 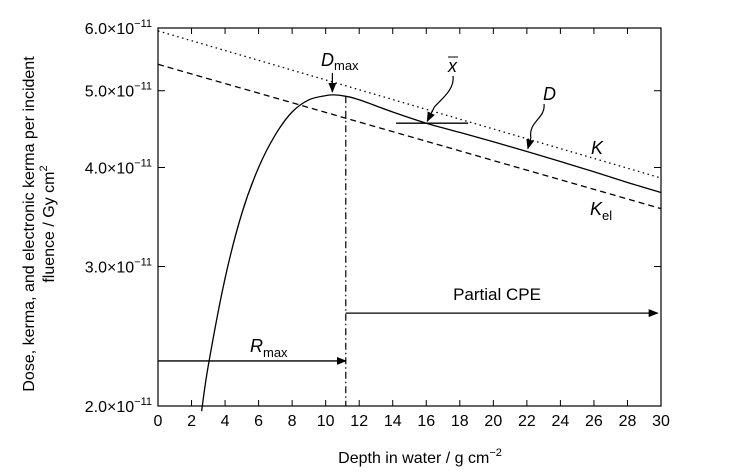 I want to click on svg-text: x, so click(x=452, y=66).